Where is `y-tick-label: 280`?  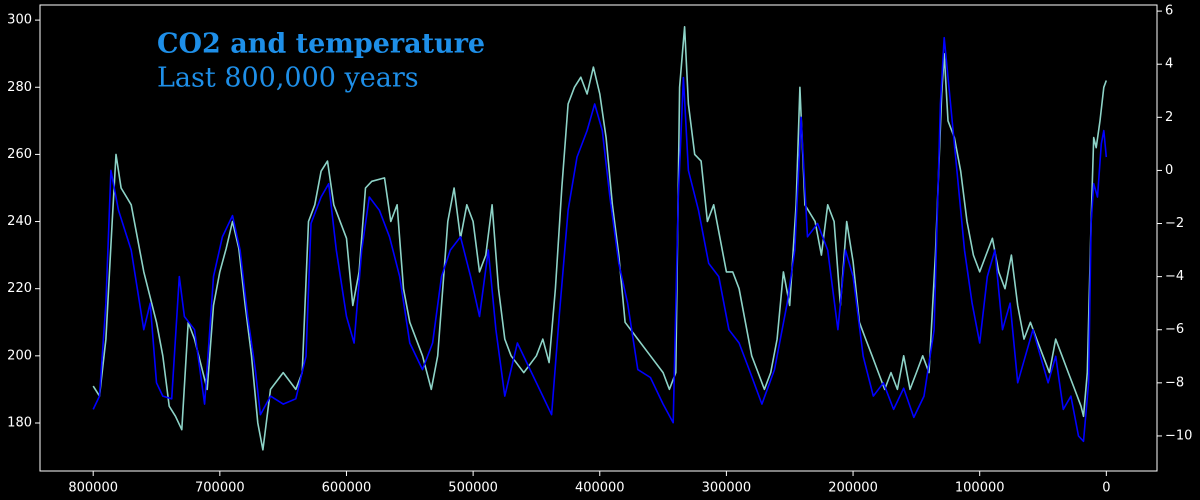 y-tick-label: 280 is located at coordinates (19, 87).